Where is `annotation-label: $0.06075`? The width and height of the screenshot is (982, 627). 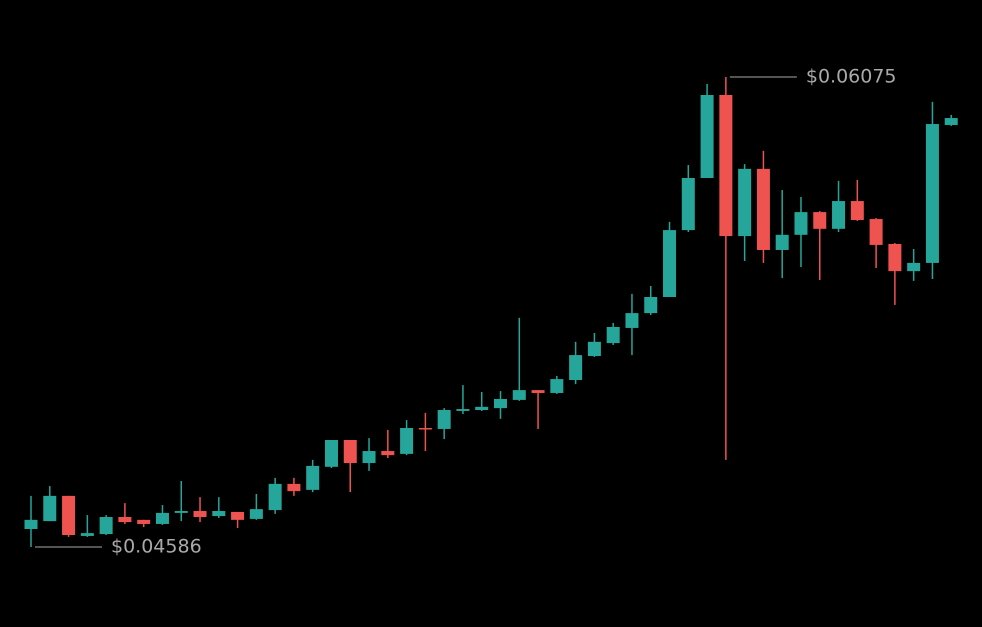 annotation-label: $0.06075 is located at coordinates (851, 77).